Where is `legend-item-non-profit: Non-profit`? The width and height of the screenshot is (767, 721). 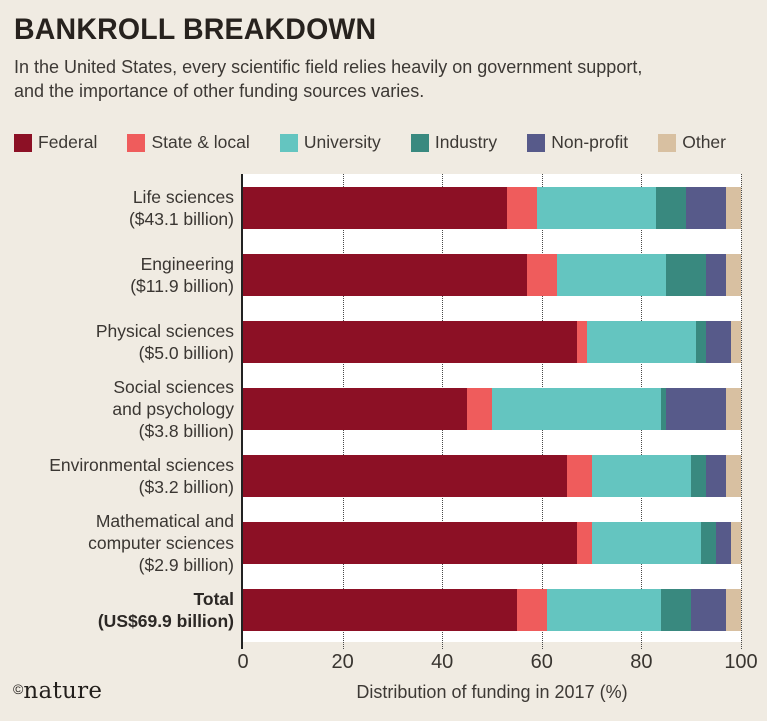
legend-item-non-profit: Non-profit is located at coordinates (577, 142).